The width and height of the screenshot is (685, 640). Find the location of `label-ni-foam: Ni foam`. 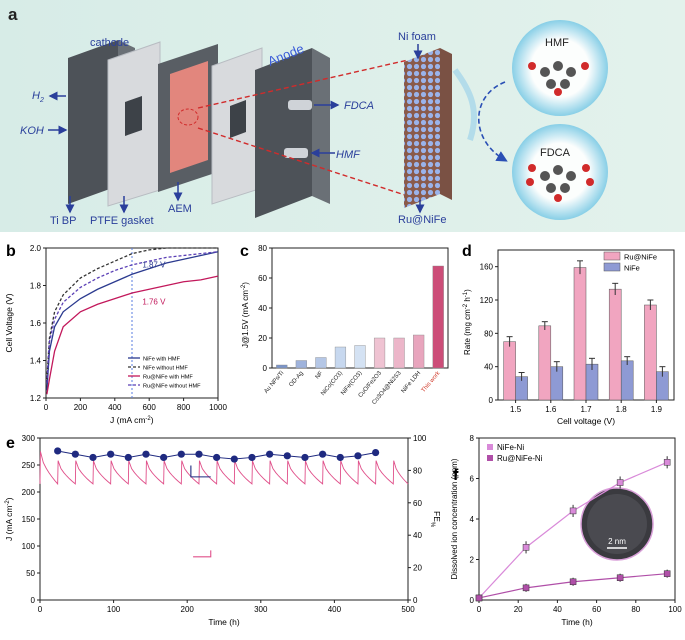

label-ni-foam: Ni foam is located at coordinates (417, 37).